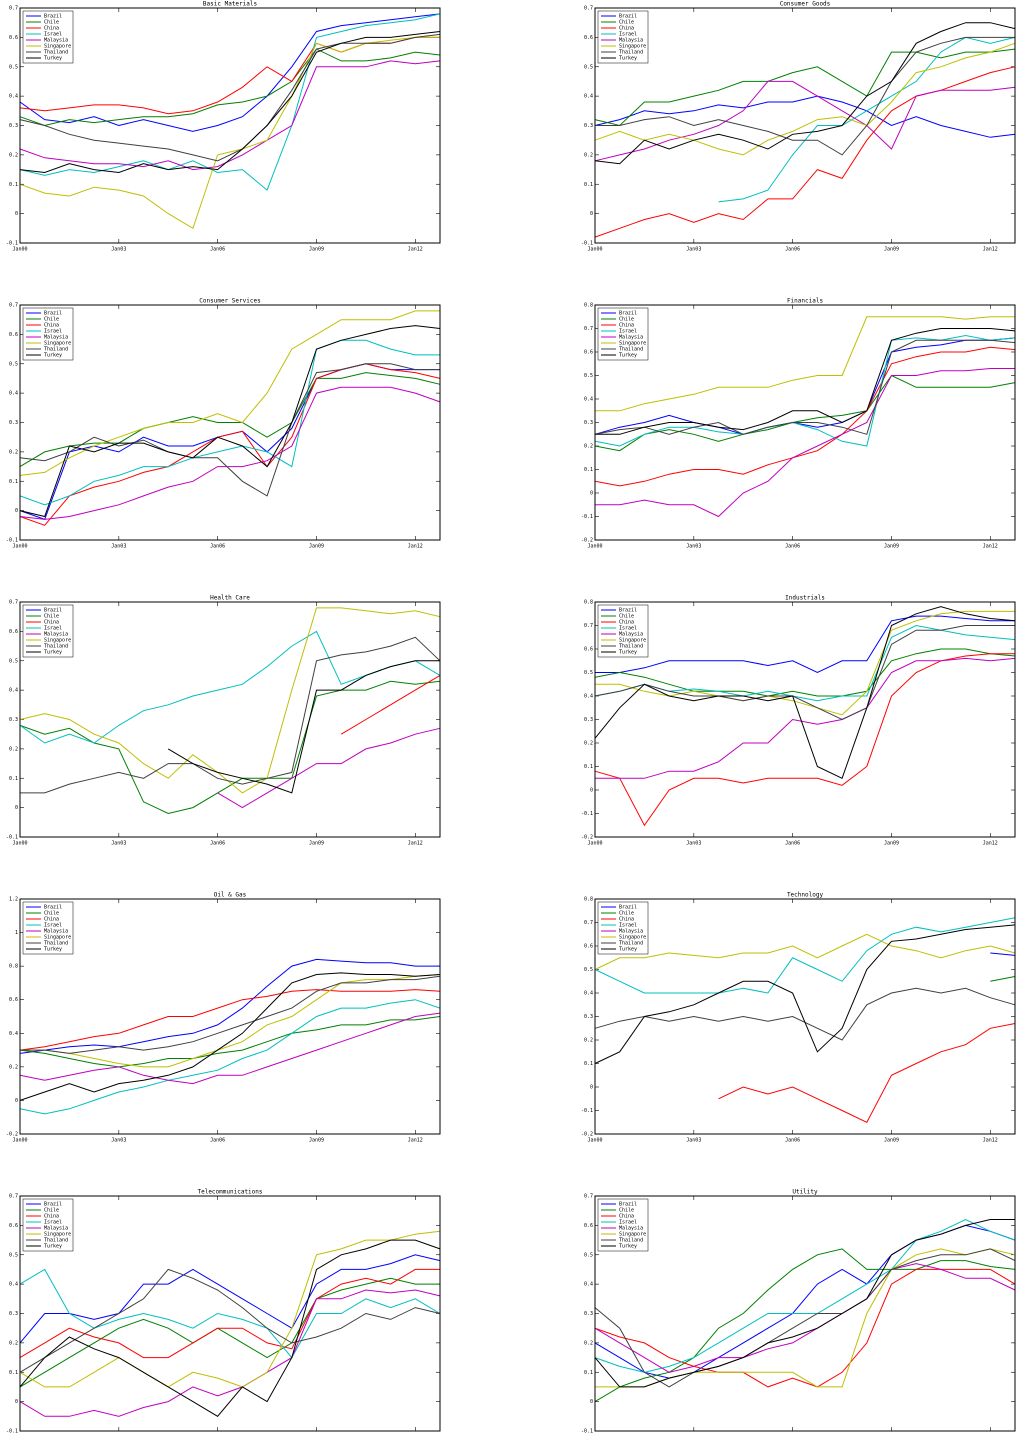 This screenshot has height=1434, width=1016. Describe the element at coordinates (588, 1041) in the screenshot. I see `y-tick-label: 0.2` at that location.